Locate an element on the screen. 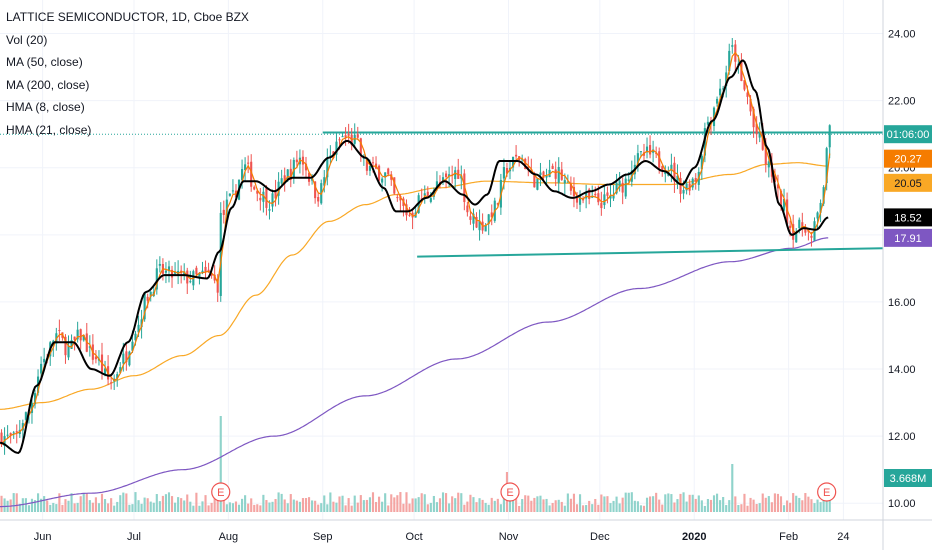 This screenshot has height=550, width=932. earnings-marker is located at coordinates (827, 492).